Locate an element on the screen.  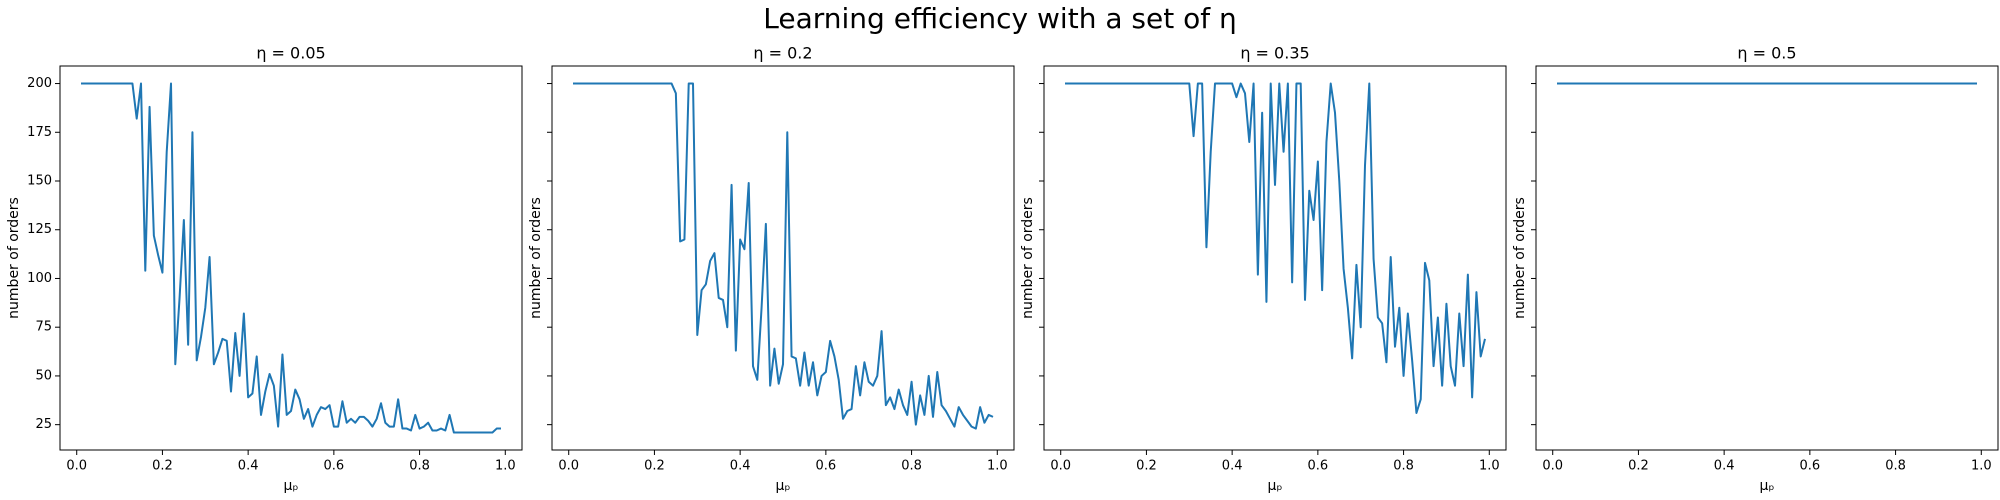
y-tick-label: 125 is located at coordinates (39, 229).